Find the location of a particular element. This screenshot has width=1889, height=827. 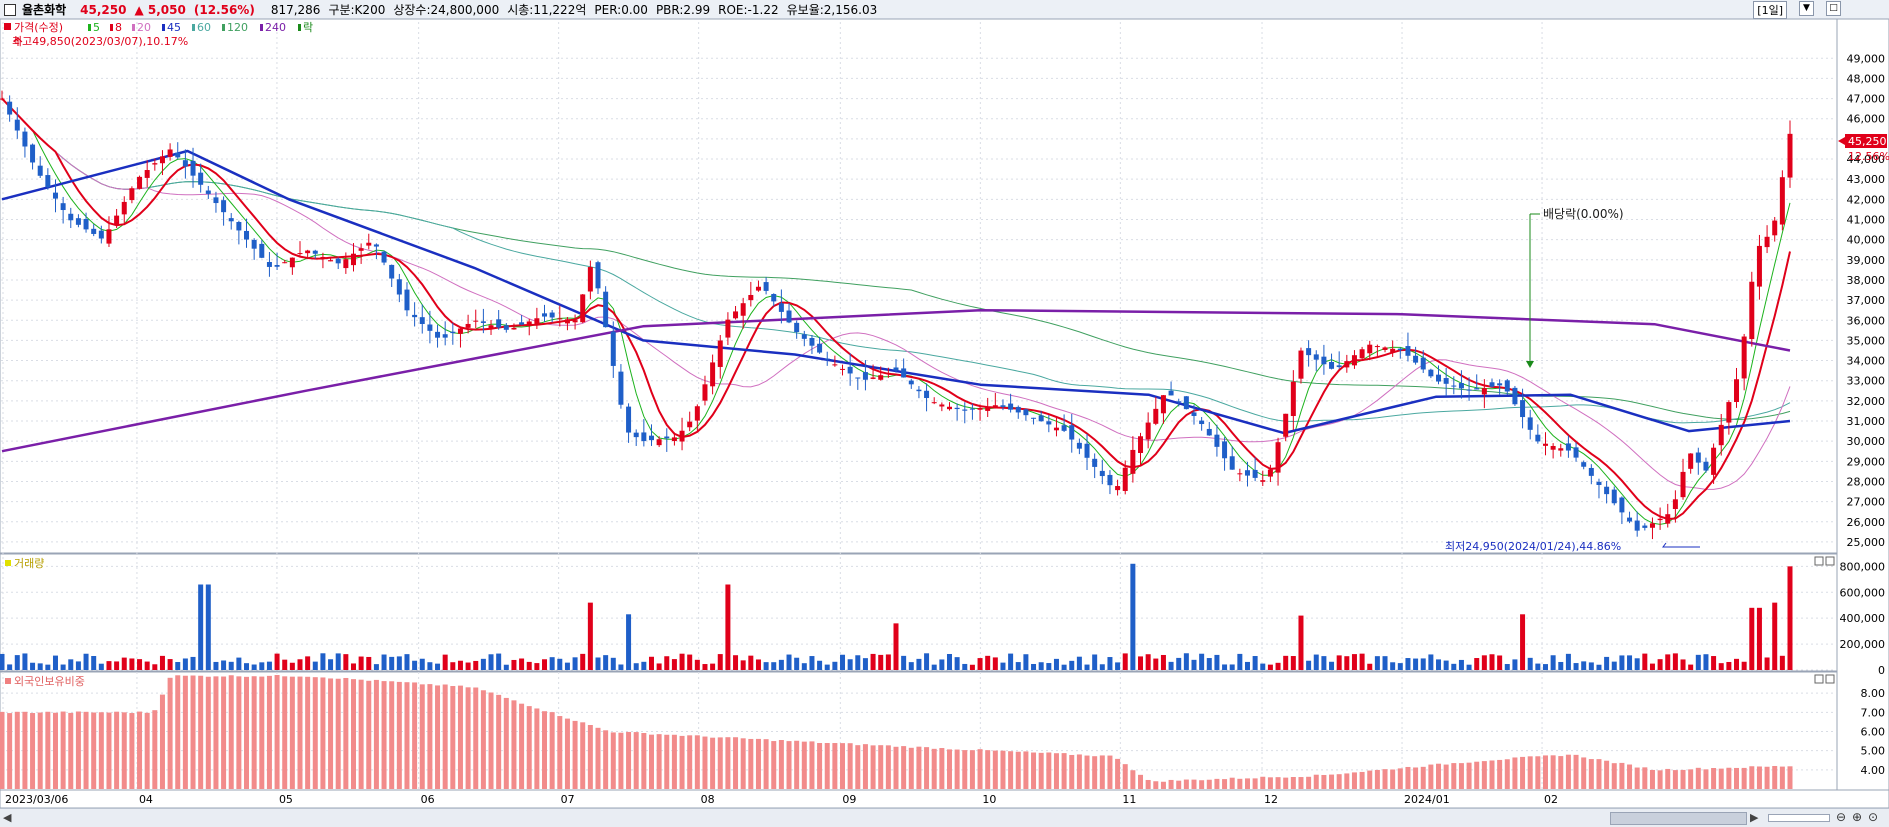

scroll-right-icon: ▶ is located at coordinates (1754, 817).